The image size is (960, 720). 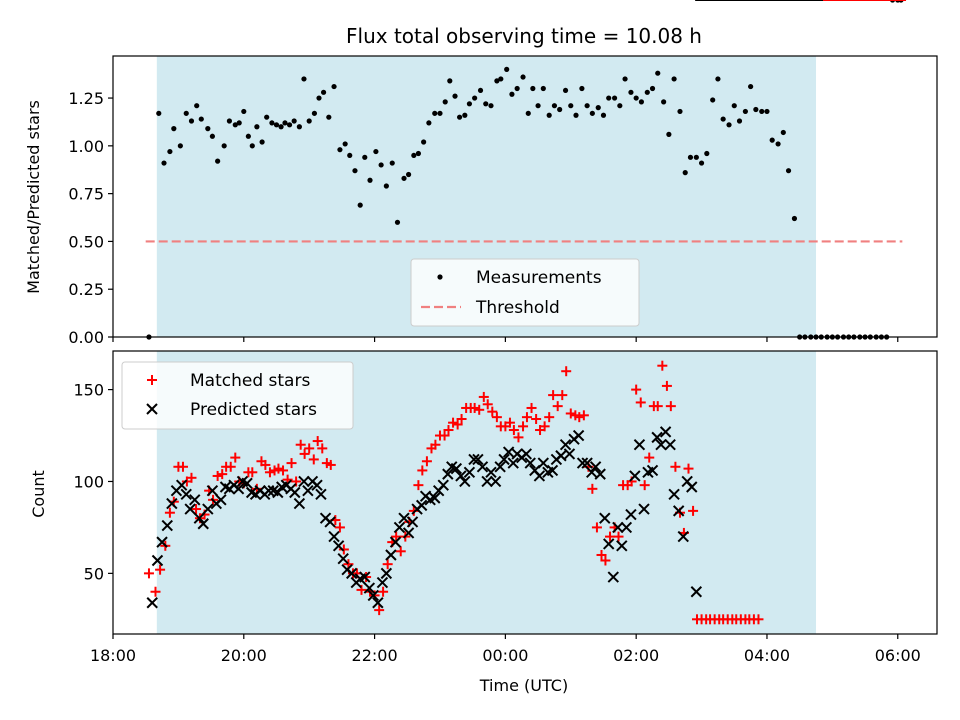 I want to click on legend-predicted-marker, so click(x=152, y=409).